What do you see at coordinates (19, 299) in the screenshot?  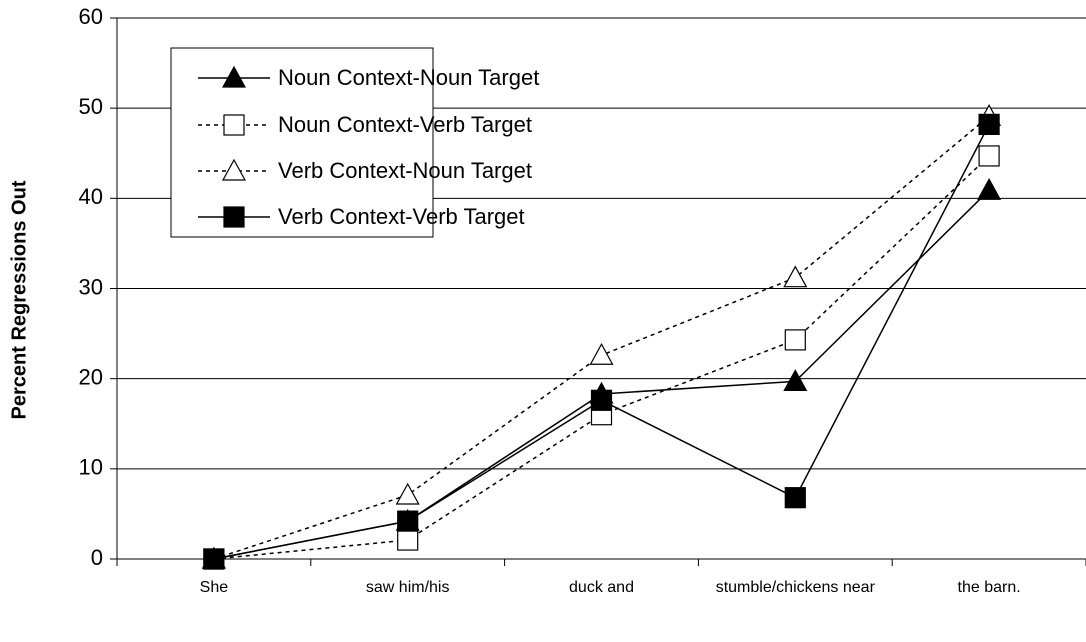 I see `y-axis-title: Percent Regressions Out` at bounding box center [19, 299].